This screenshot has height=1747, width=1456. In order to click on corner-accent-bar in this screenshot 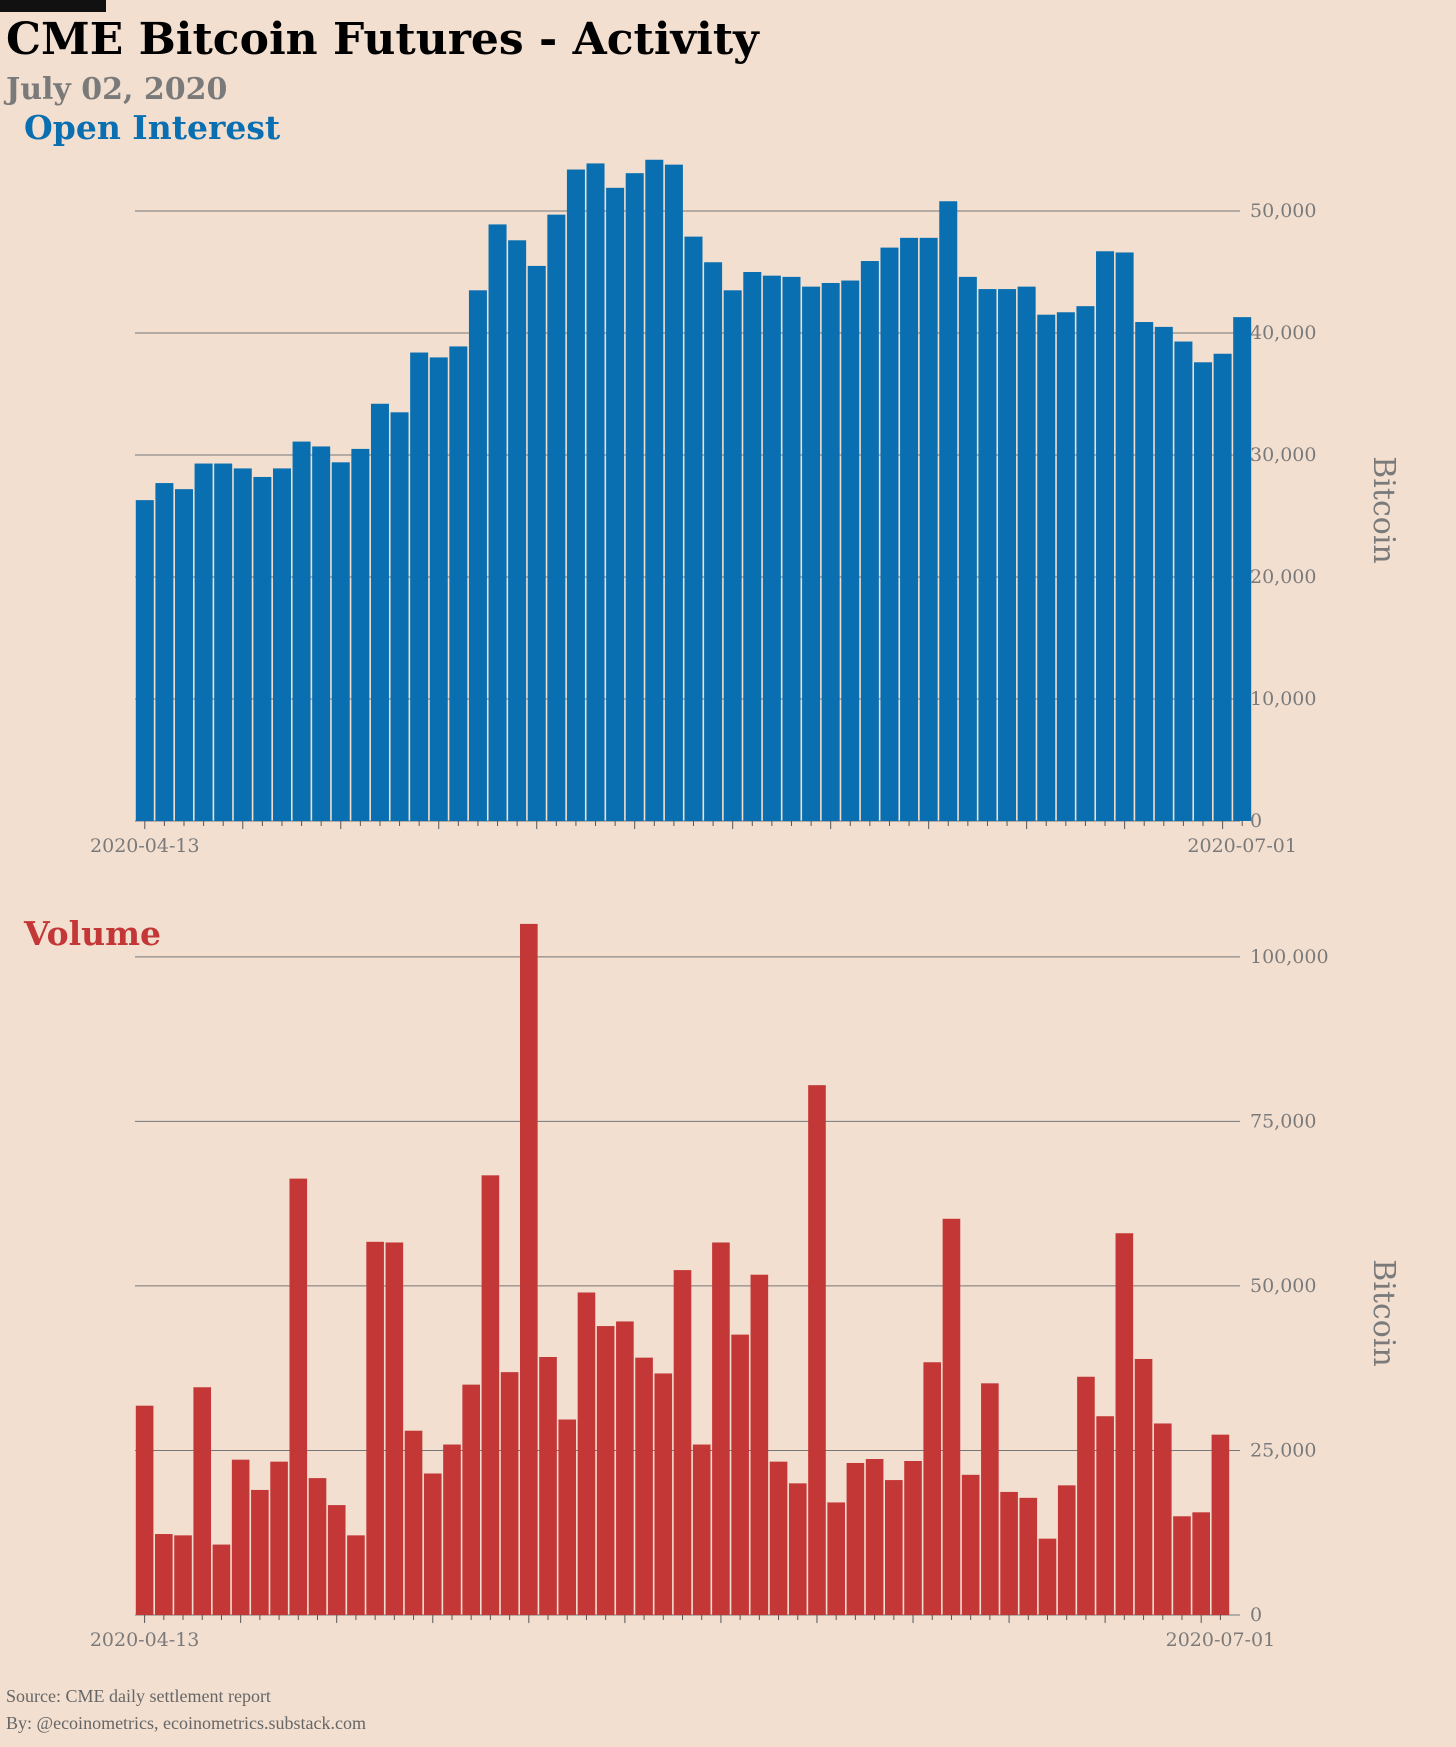, I will do `click(53, 6)`.